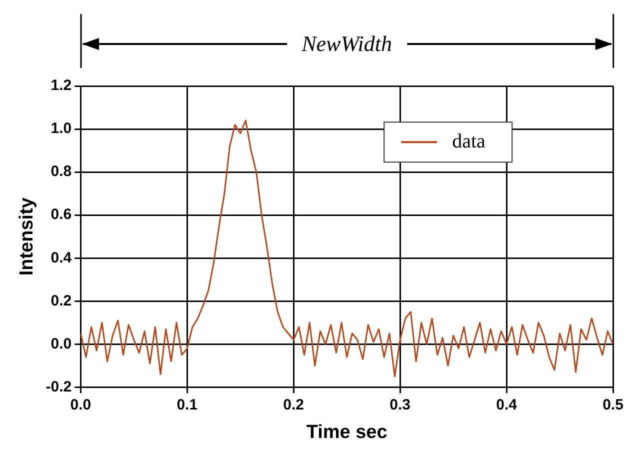 The height and width of the screenshot is (458, 635). What do you see at coordinates (59, 387) in the screenshot?
I see `y-tick-label: -0.2` at bounding box center [59, 387].